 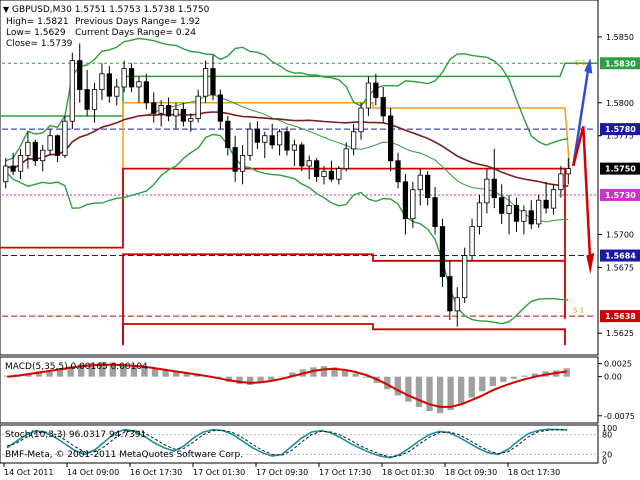 I want to click on chart-symbol-triangle-icon: ▼, so click(x=6, y=9).